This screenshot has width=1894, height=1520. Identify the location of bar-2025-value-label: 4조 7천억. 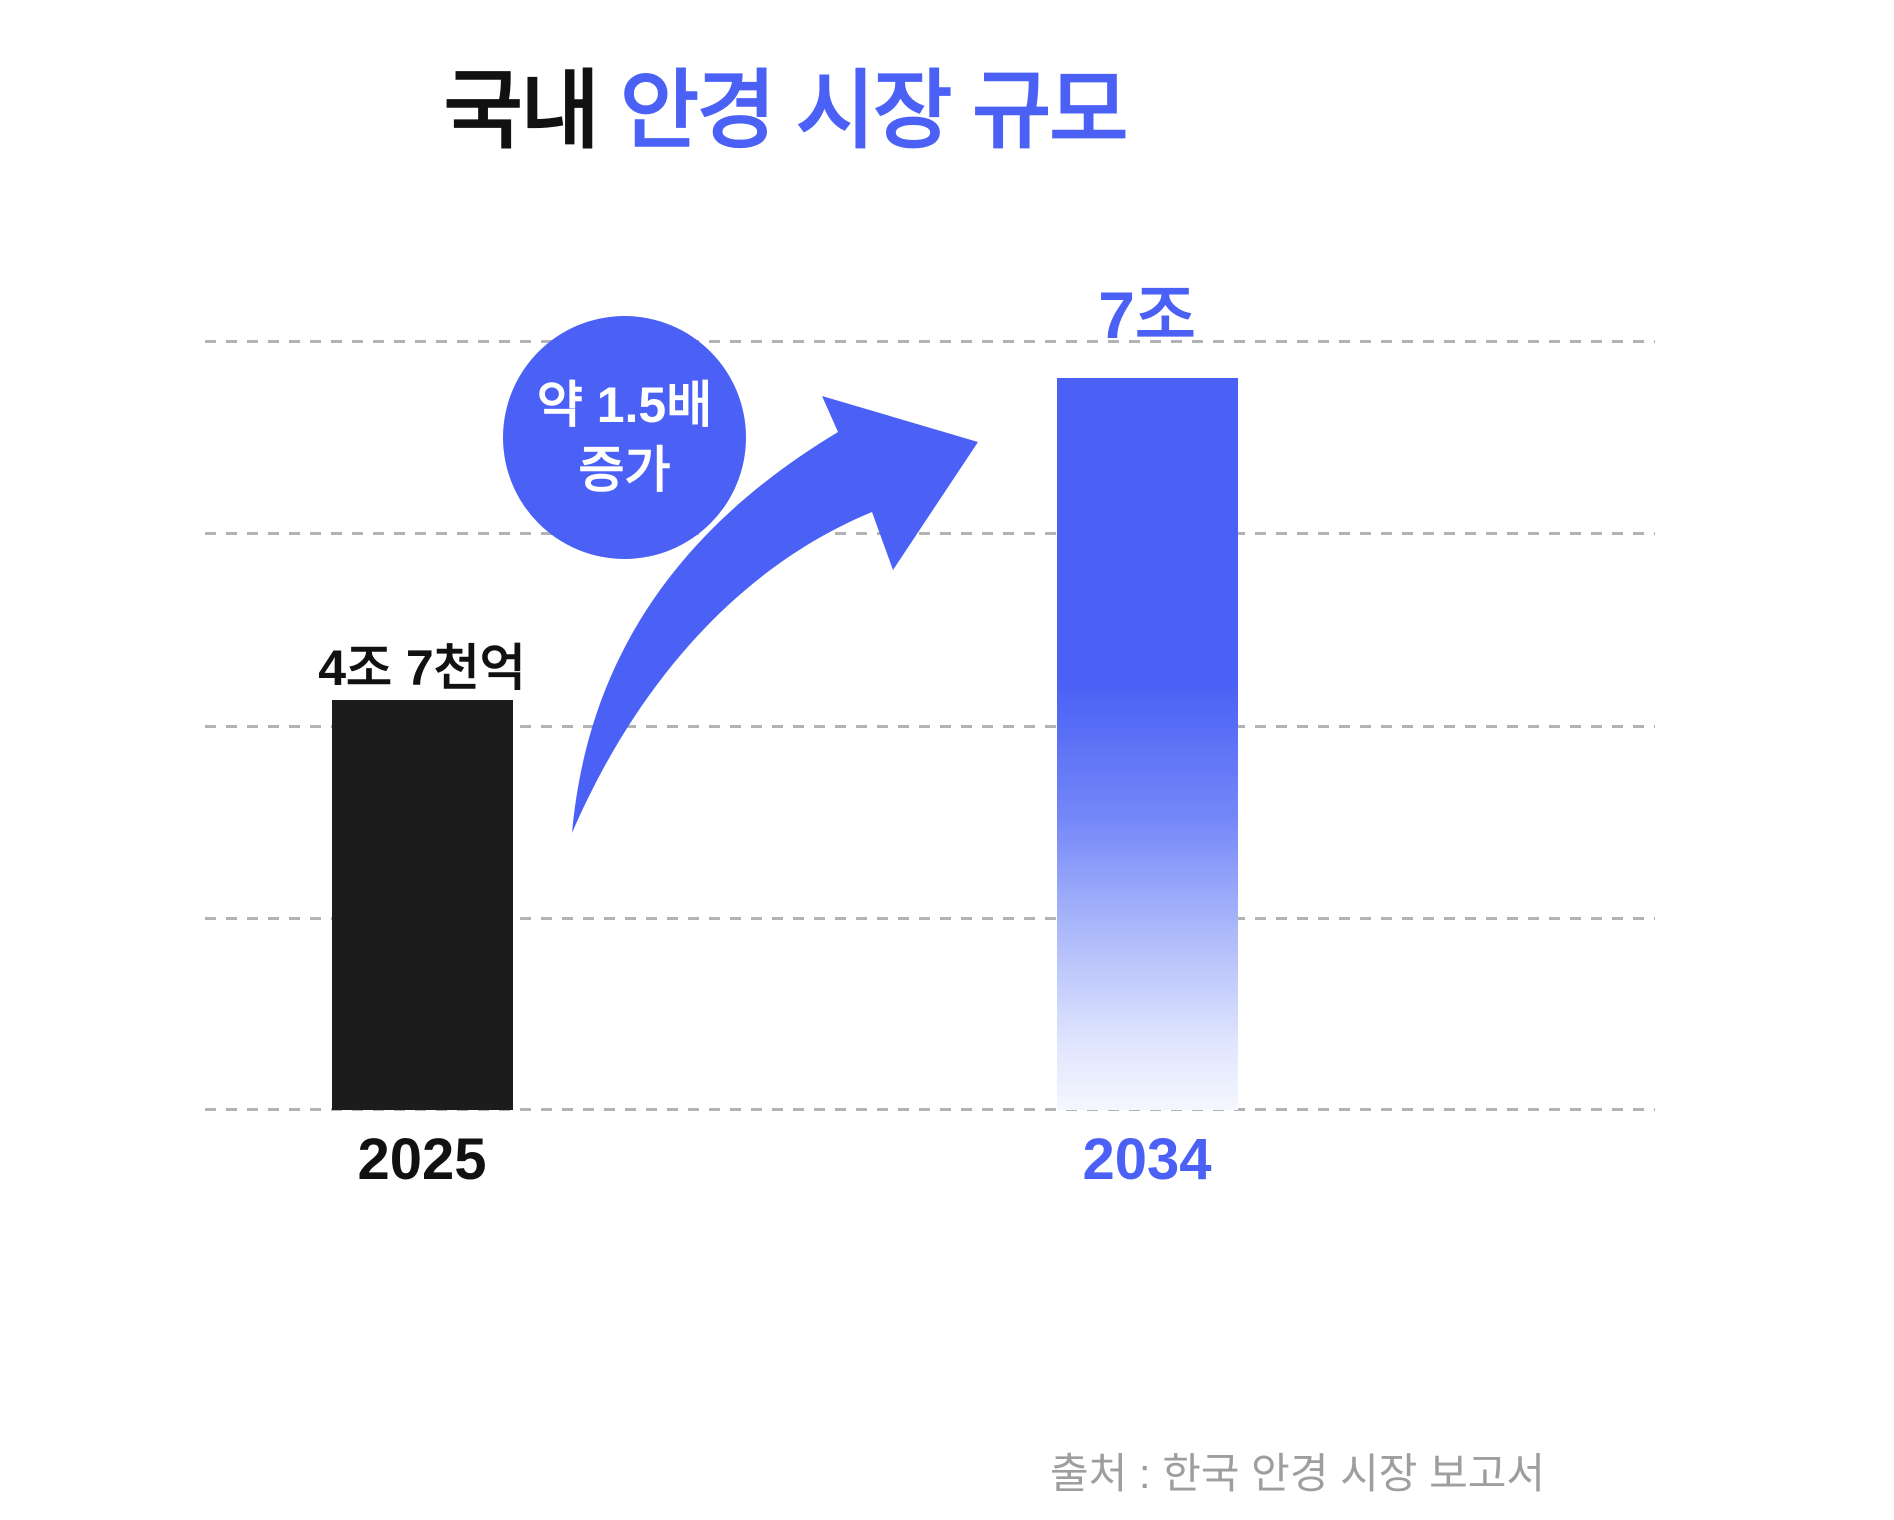
(422, 668).